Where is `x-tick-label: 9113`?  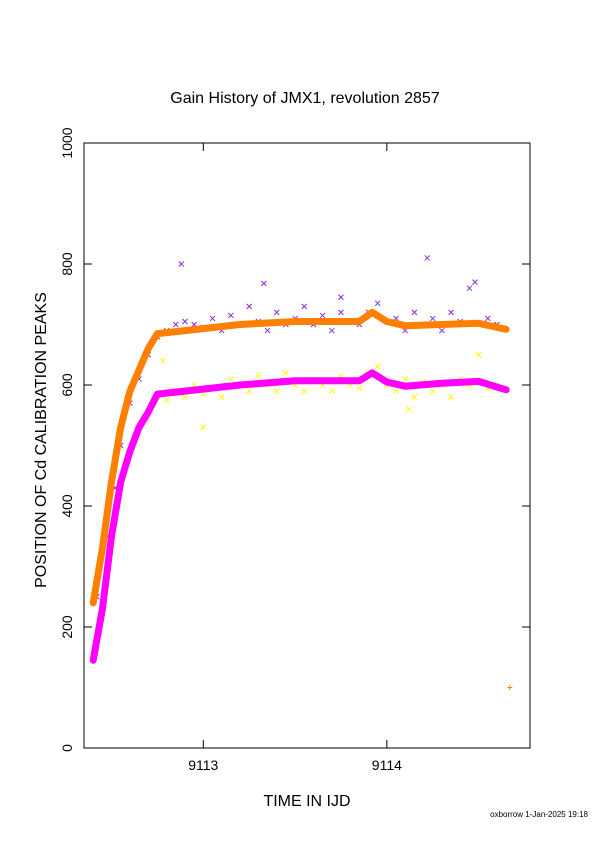 x-tick-label: 9113 is located at coordinates (203, 765).